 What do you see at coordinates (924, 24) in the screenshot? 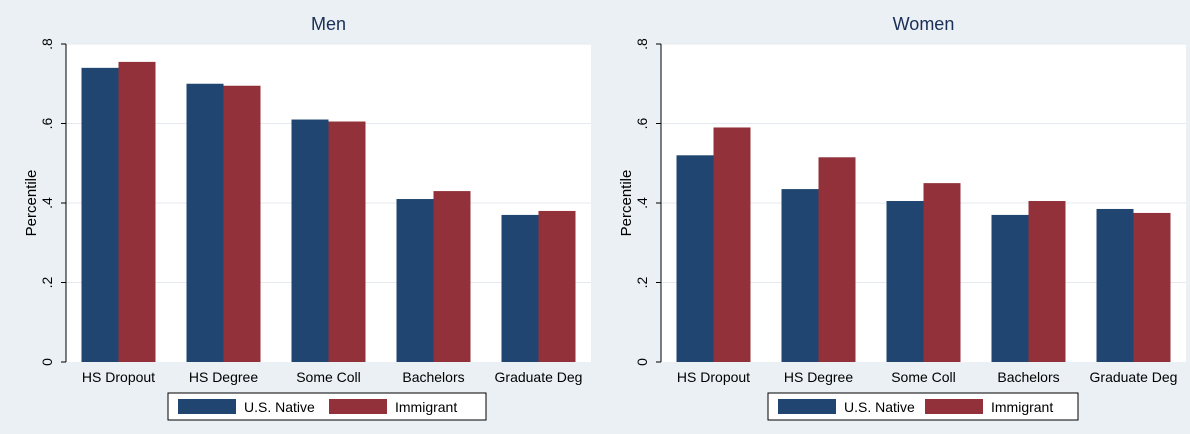
I see `chart-title: Women` at bounding box center [924, 24].